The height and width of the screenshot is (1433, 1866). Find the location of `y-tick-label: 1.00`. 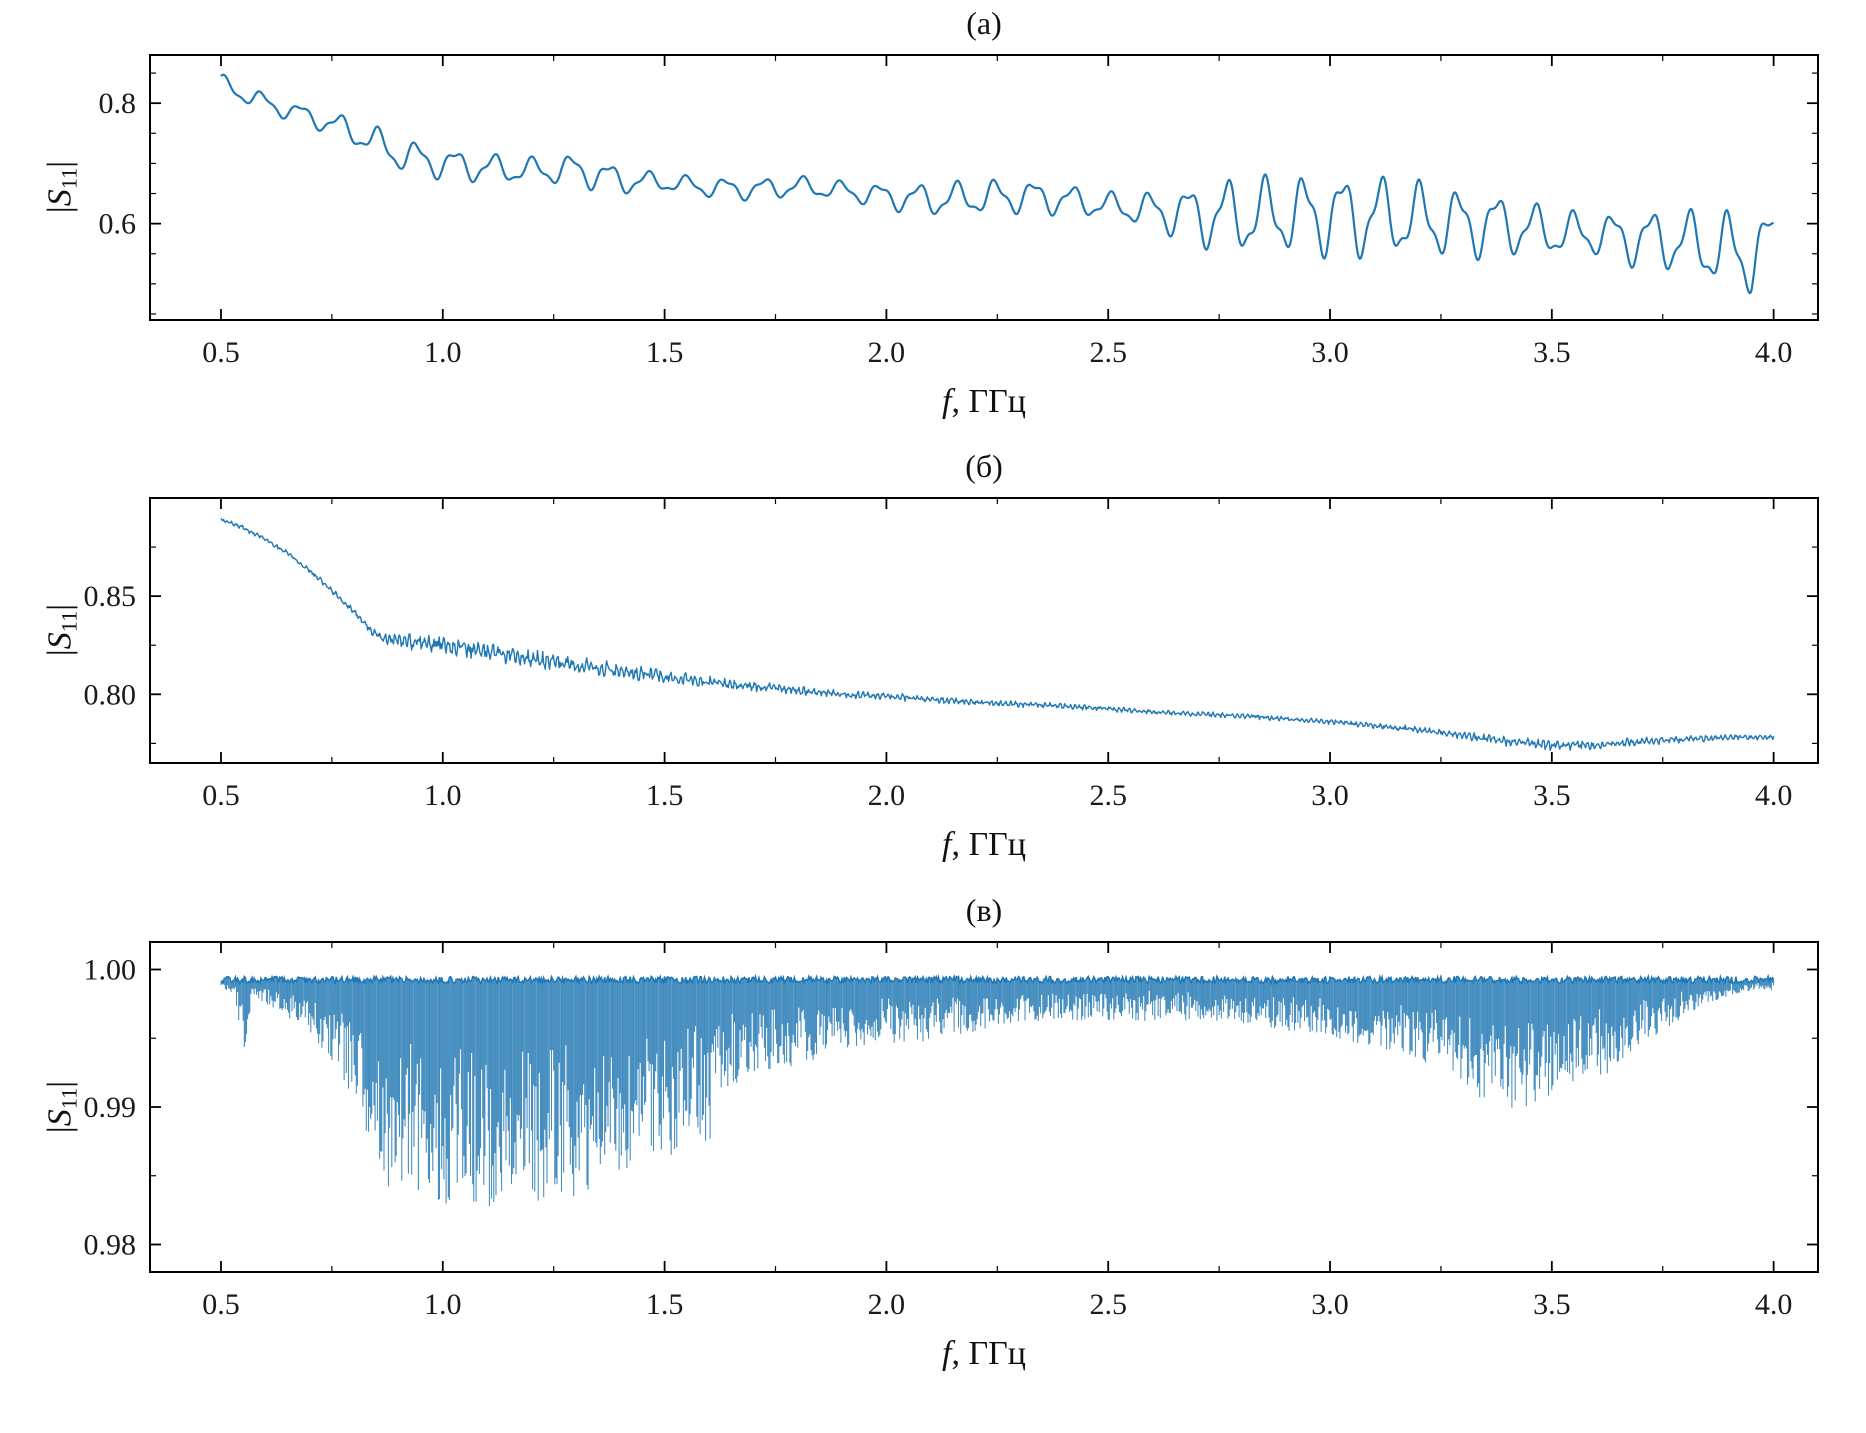

y-tick-label: 1.00 is located at coordinates (110, 970).